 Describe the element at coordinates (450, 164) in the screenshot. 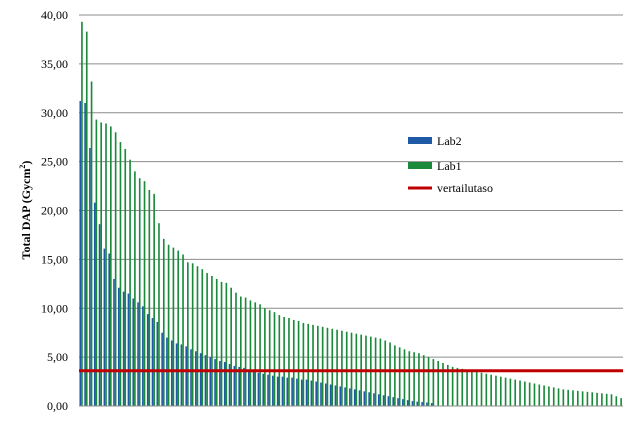

I see `legend: Lab2 Lab1 vertailutaso` at that location.